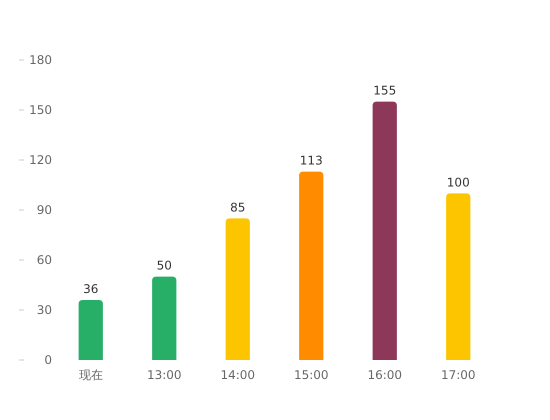  Describe the element at coordinates (48, 360) in the screenshot. I see `y-tick-label: 0` at that location.